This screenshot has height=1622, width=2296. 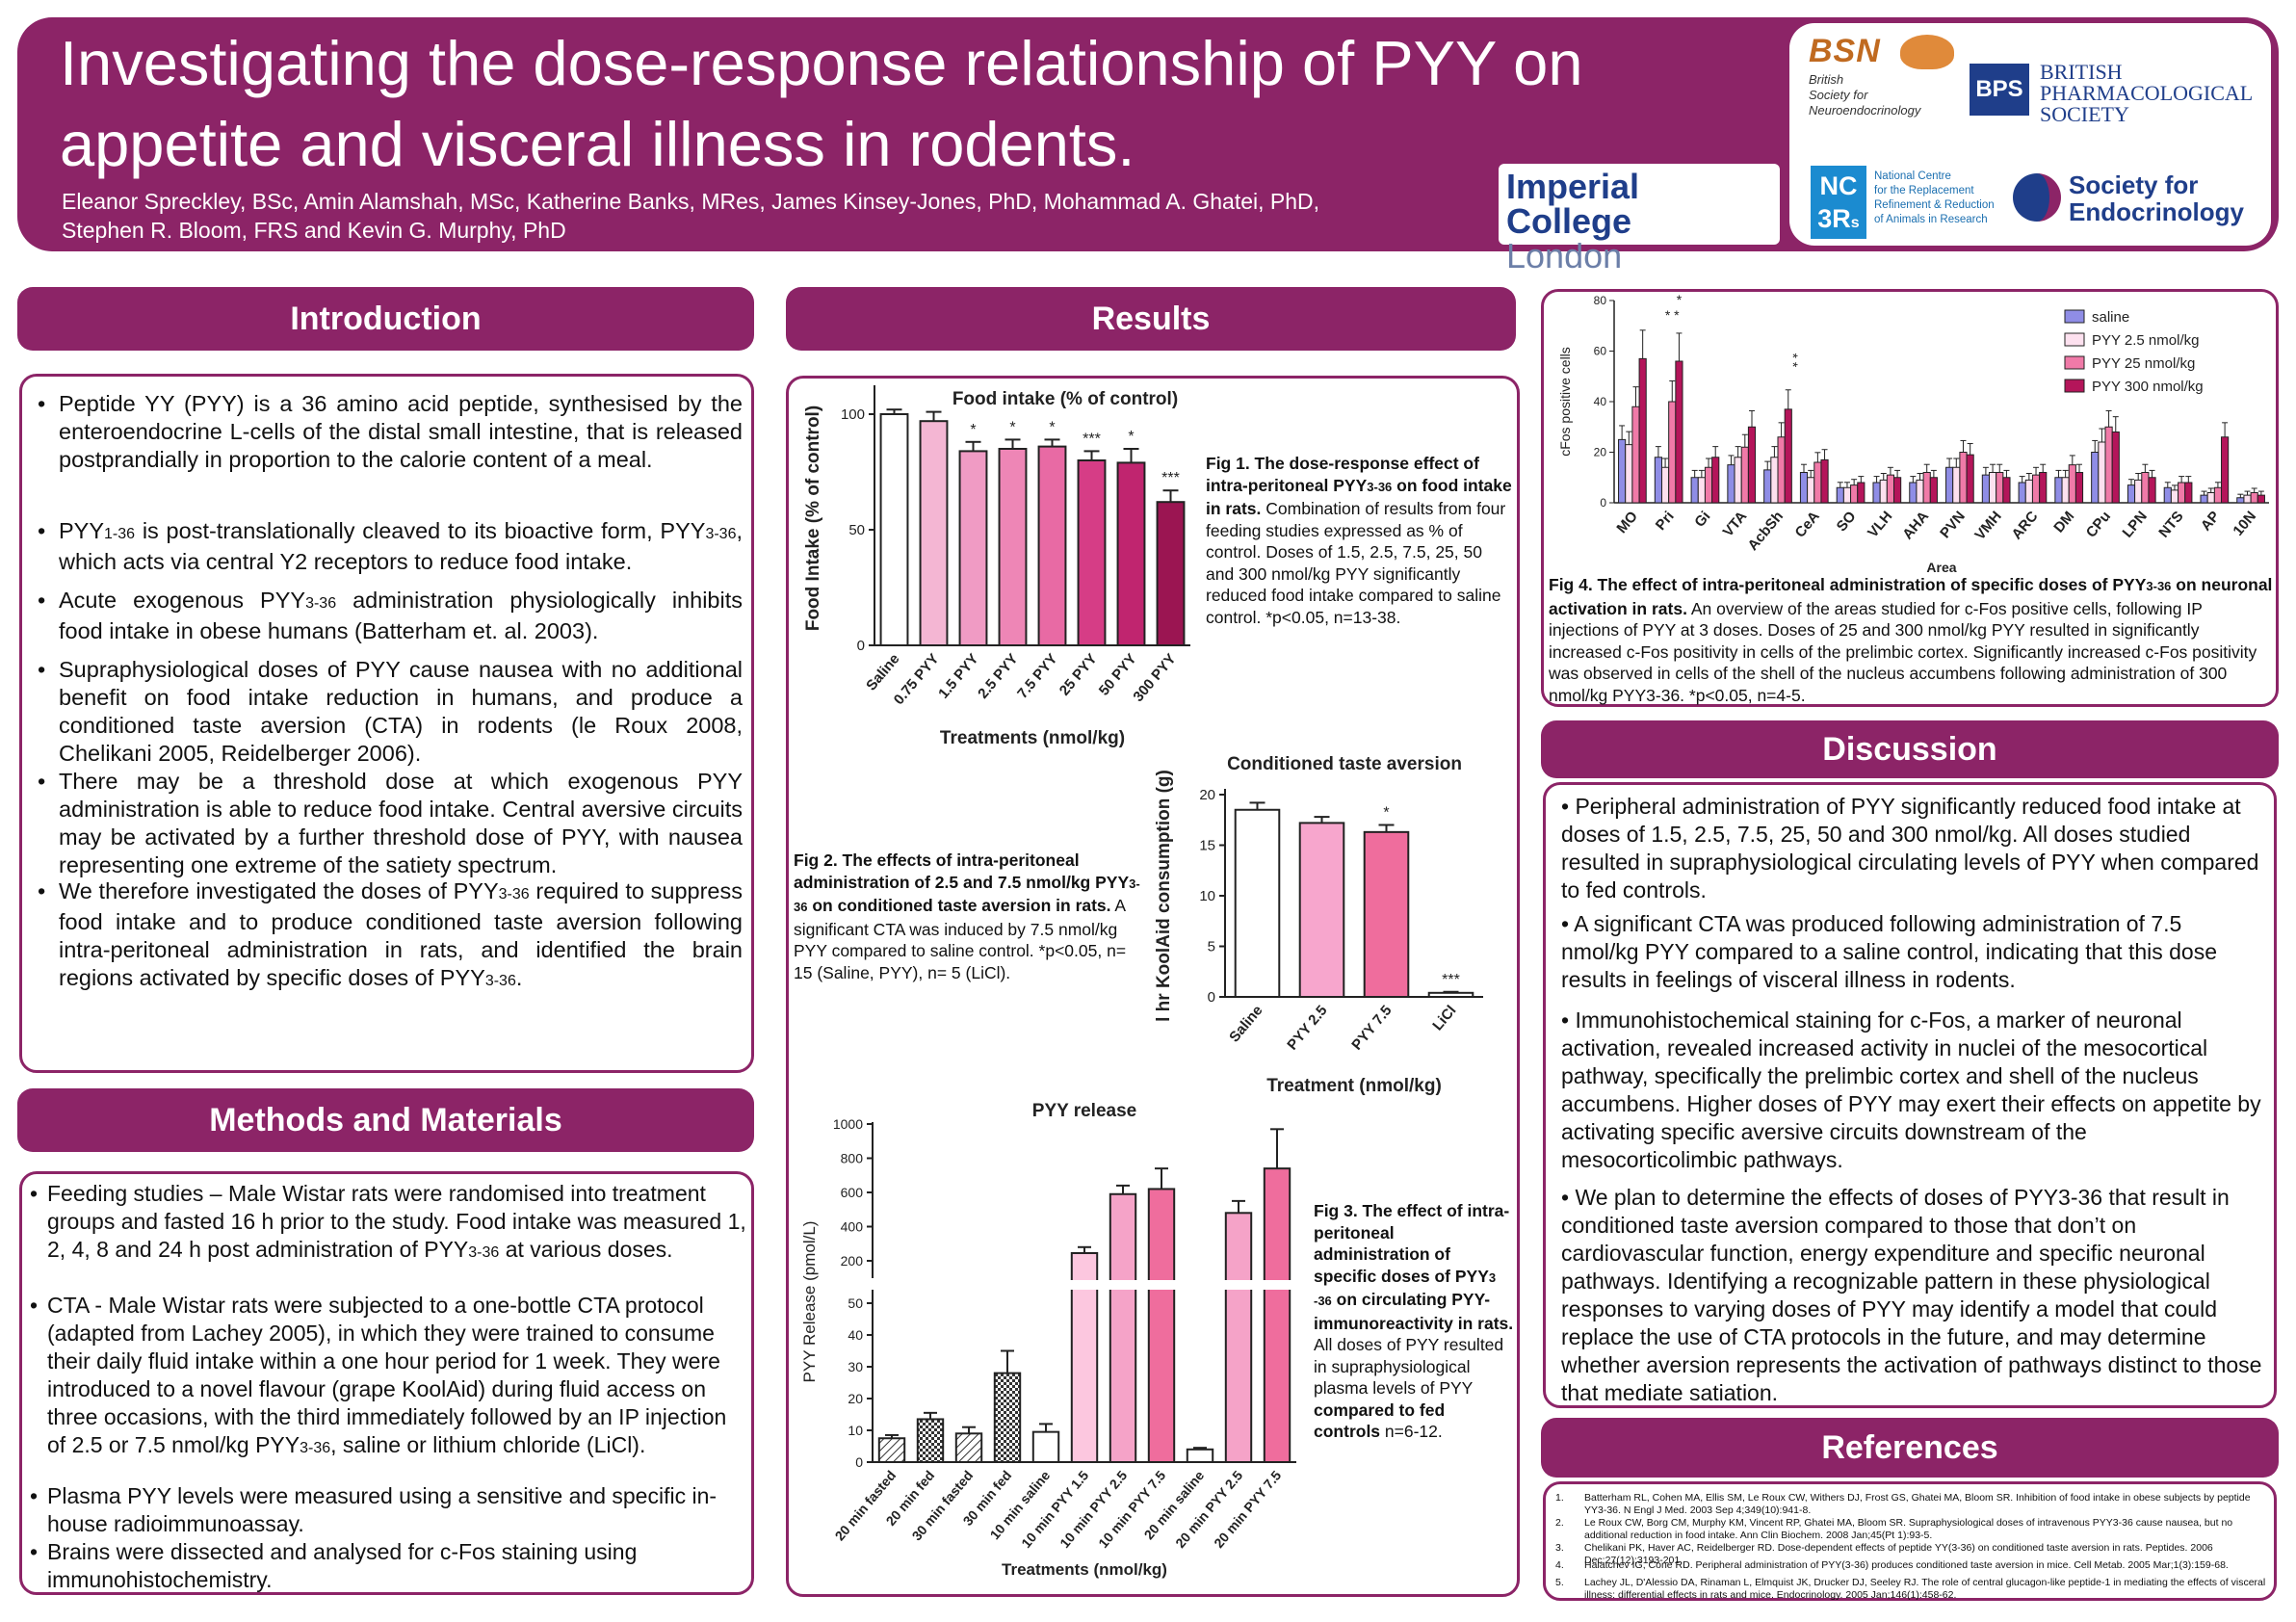 What do you see at coordinates (2063, 522) in the screenshot?
I see `x-tick-label: DM` at bounding box center [2063, 522].